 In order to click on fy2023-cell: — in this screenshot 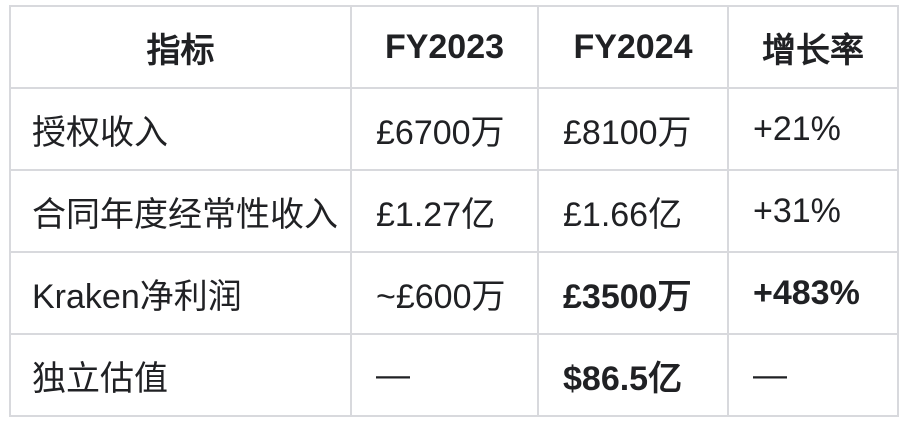, I will do `click(444, 375)`.